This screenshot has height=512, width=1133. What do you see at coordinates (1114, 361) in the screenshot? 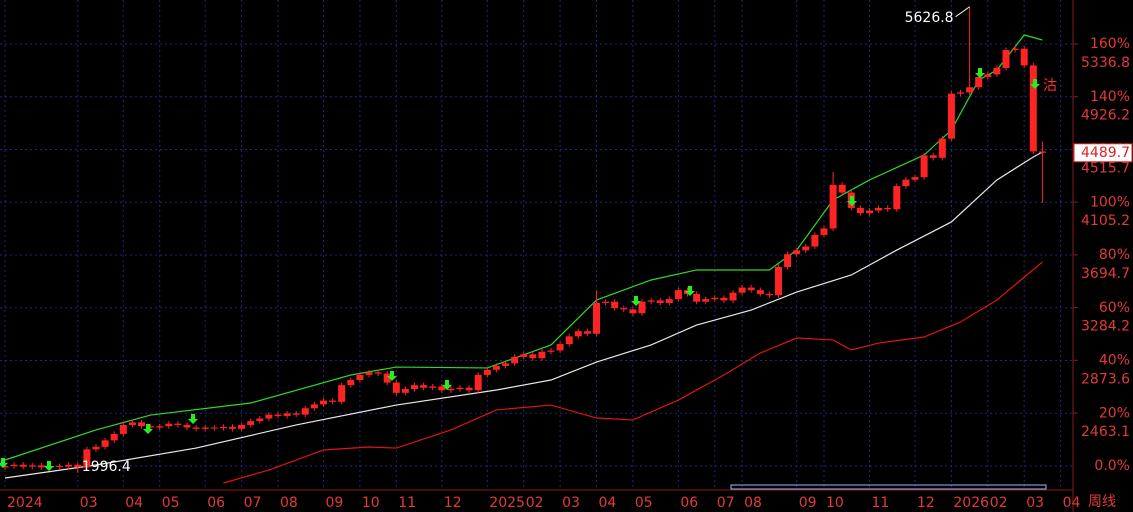
I see `y2-tick-label: 40%` at bounding box center [1114, 361].